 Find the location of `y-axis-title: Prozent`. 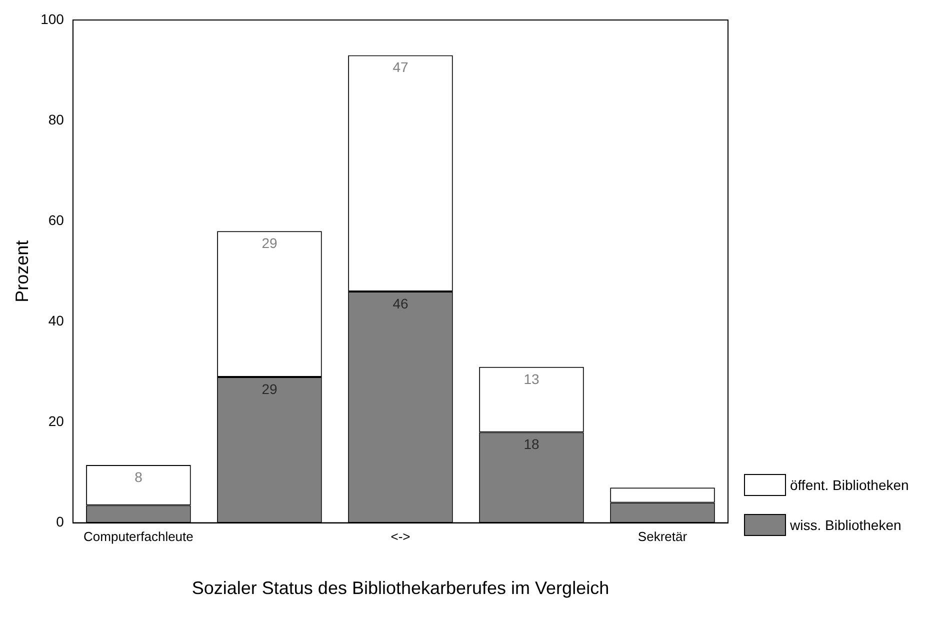

y-axis-title: Prozent is located at coordinates (22, 271).